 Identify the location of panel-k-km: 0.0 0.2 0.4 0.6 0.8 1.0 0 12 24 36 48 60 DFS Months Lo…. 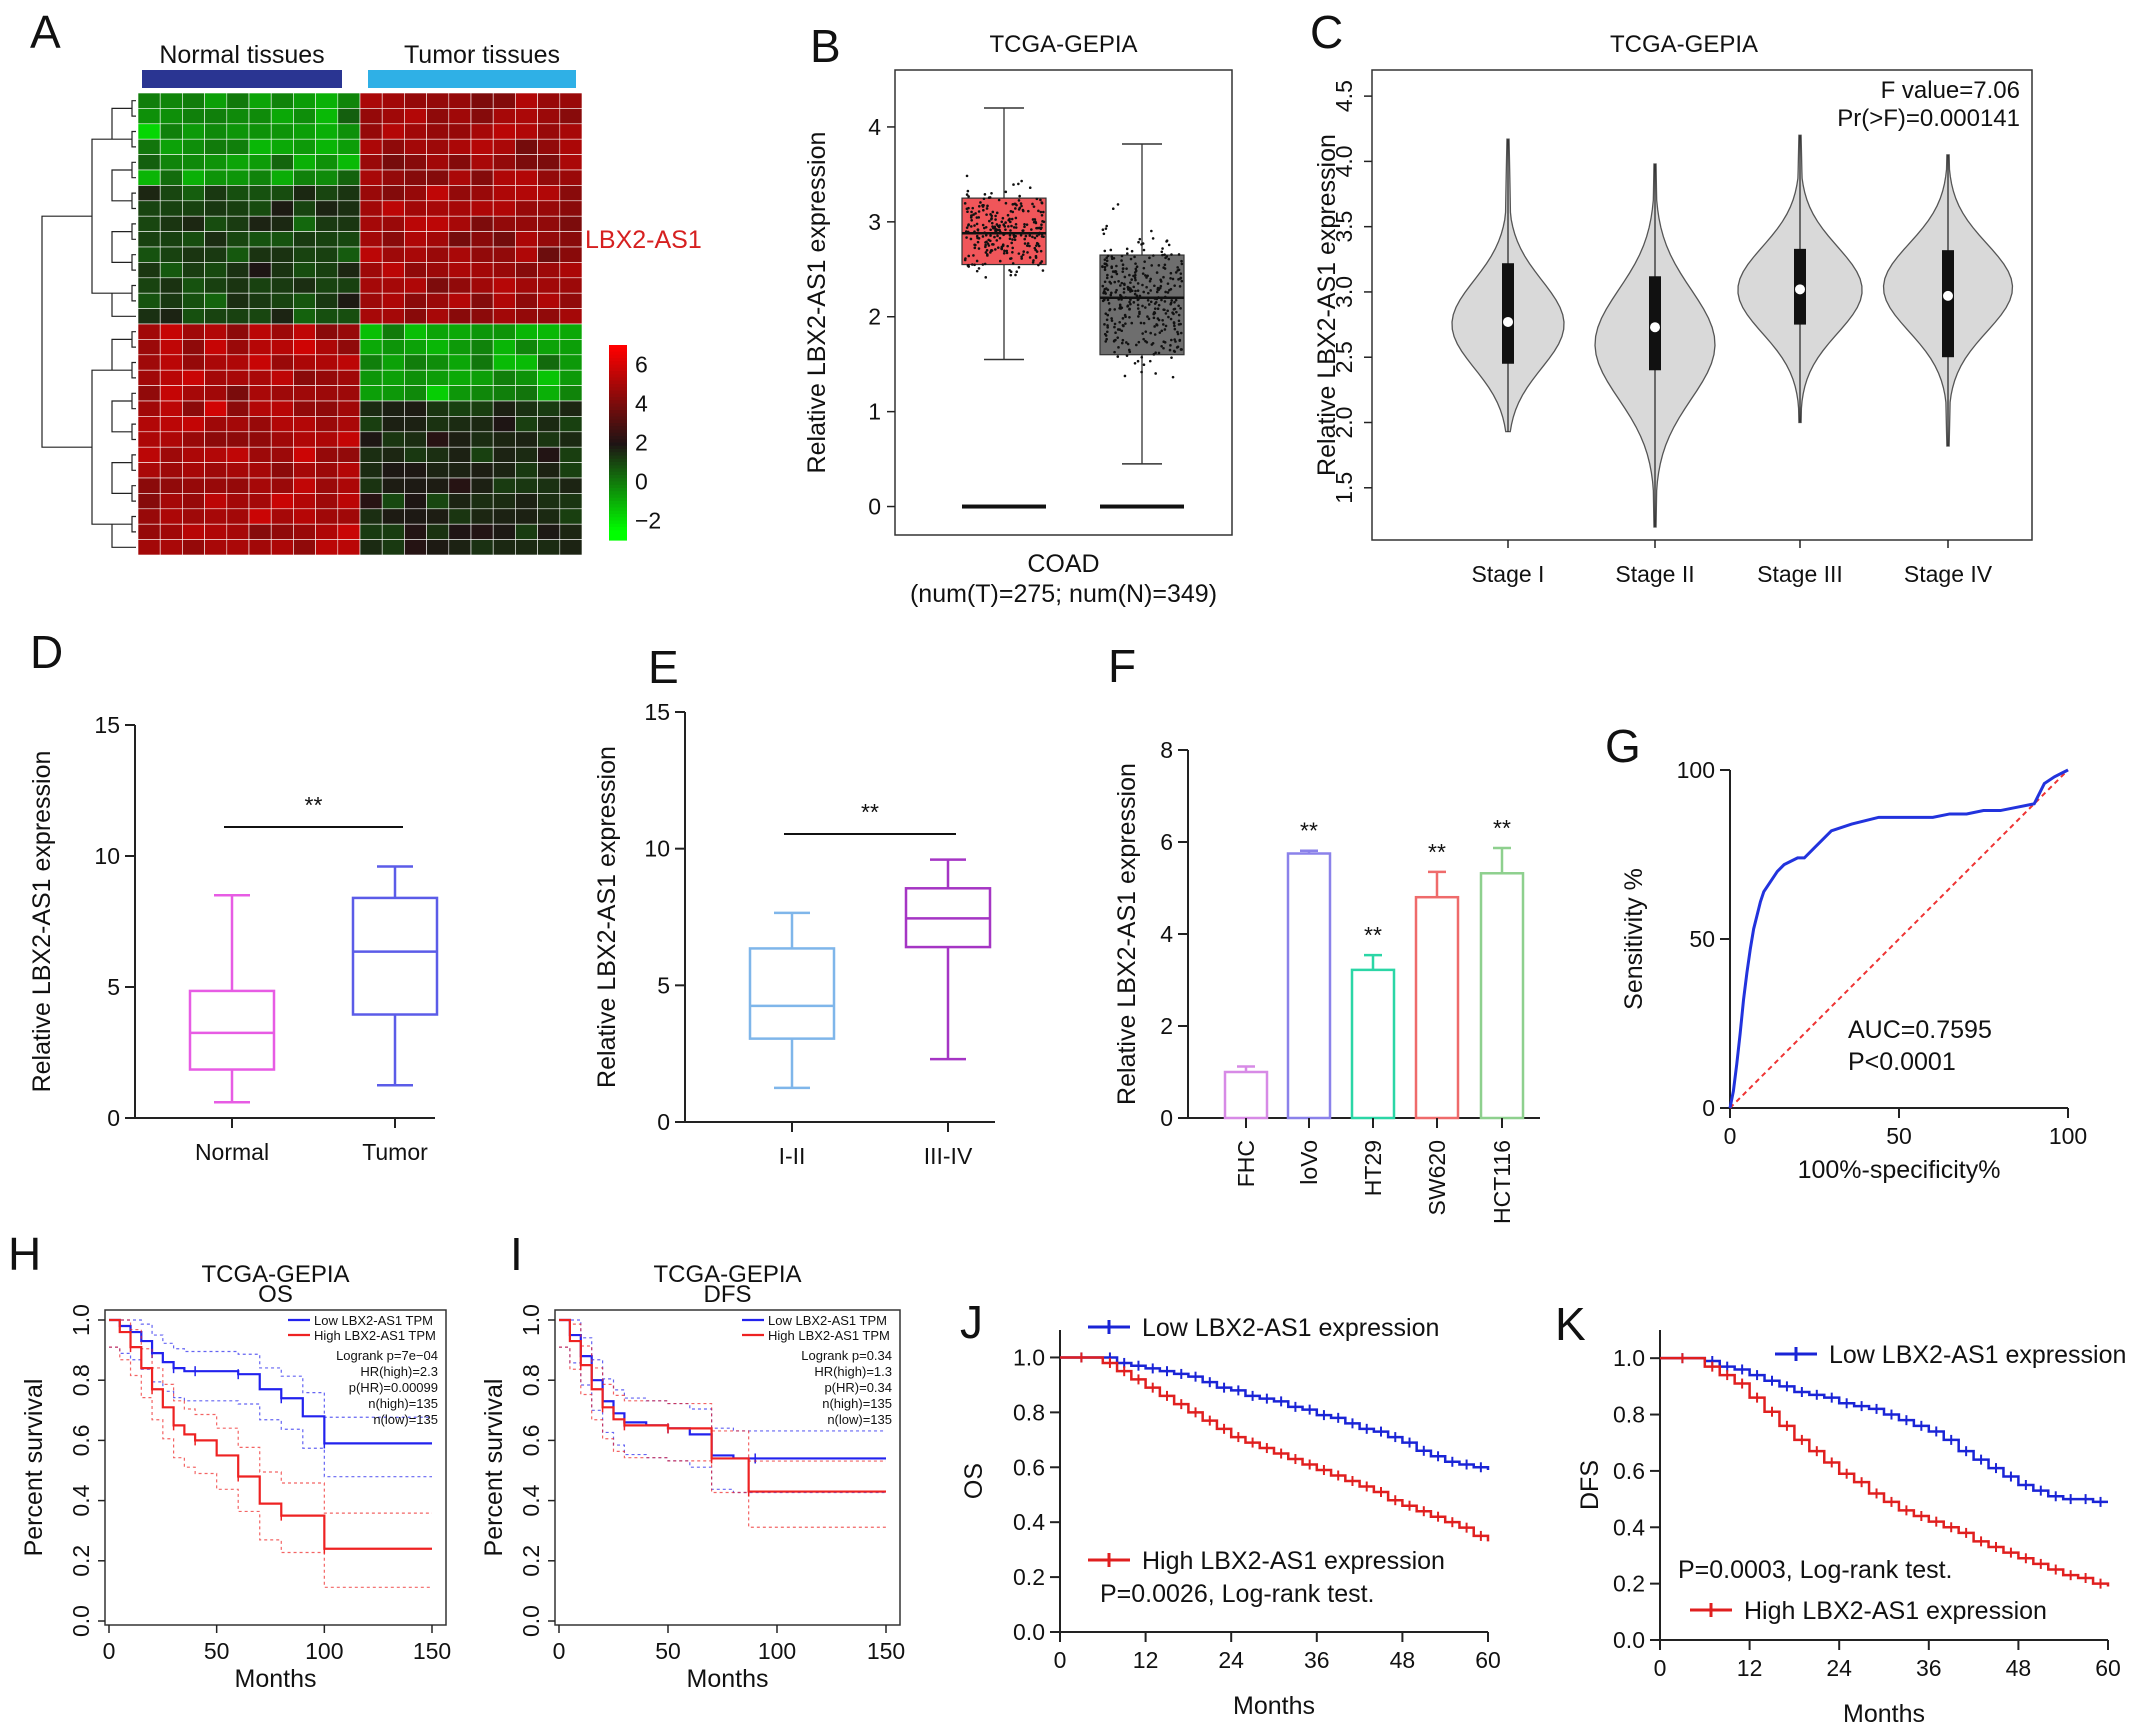
(1851, 1529).